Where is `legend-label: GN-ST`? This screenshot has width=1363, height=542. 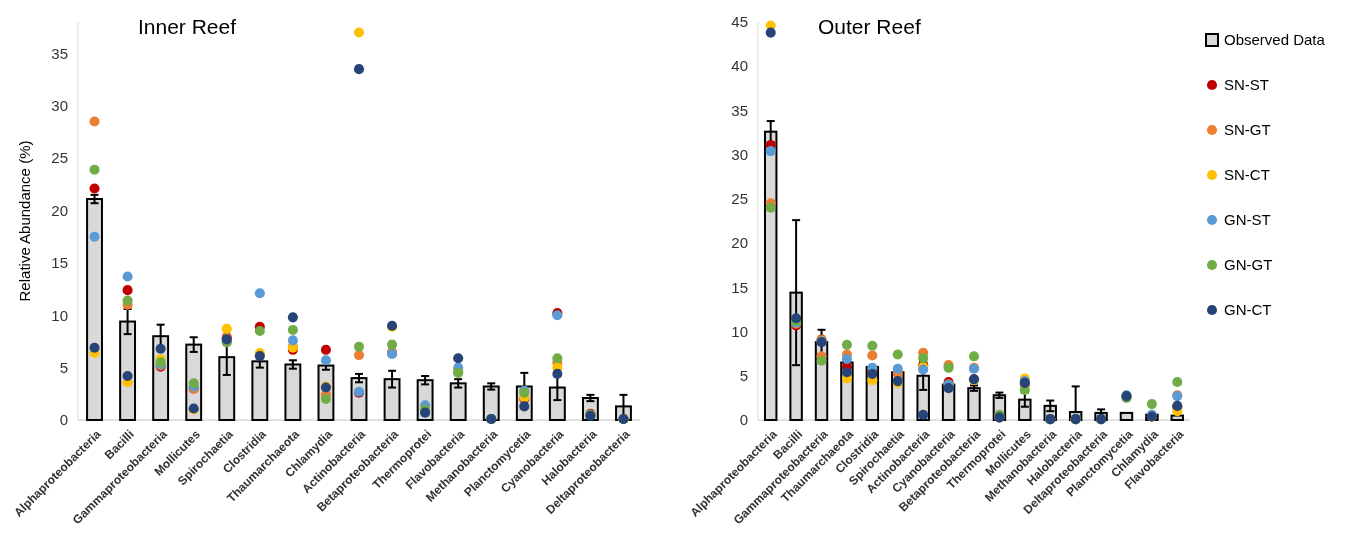 legend-label: GN-ST is located at coordinates (1247, 220).